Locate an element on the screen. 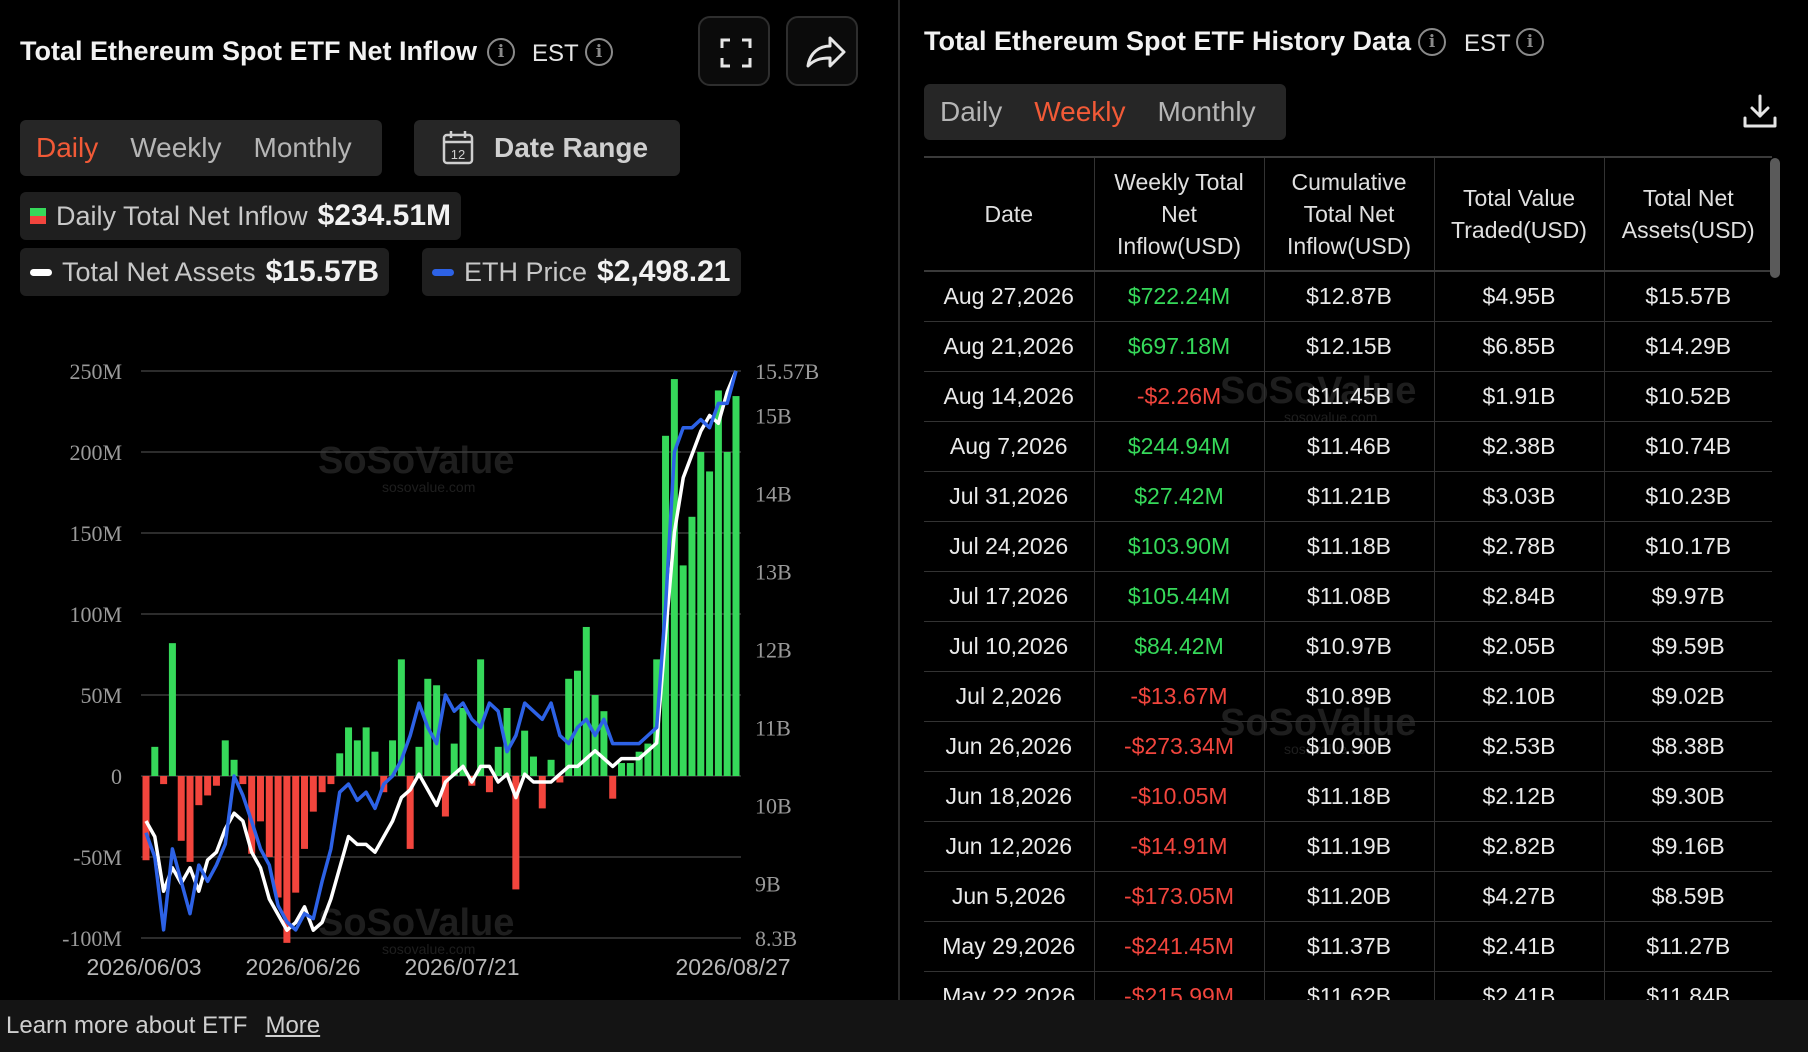 This screenshot has height=1052, width=1808. legend-value: $15.57B is located at coordinates (322, 271).